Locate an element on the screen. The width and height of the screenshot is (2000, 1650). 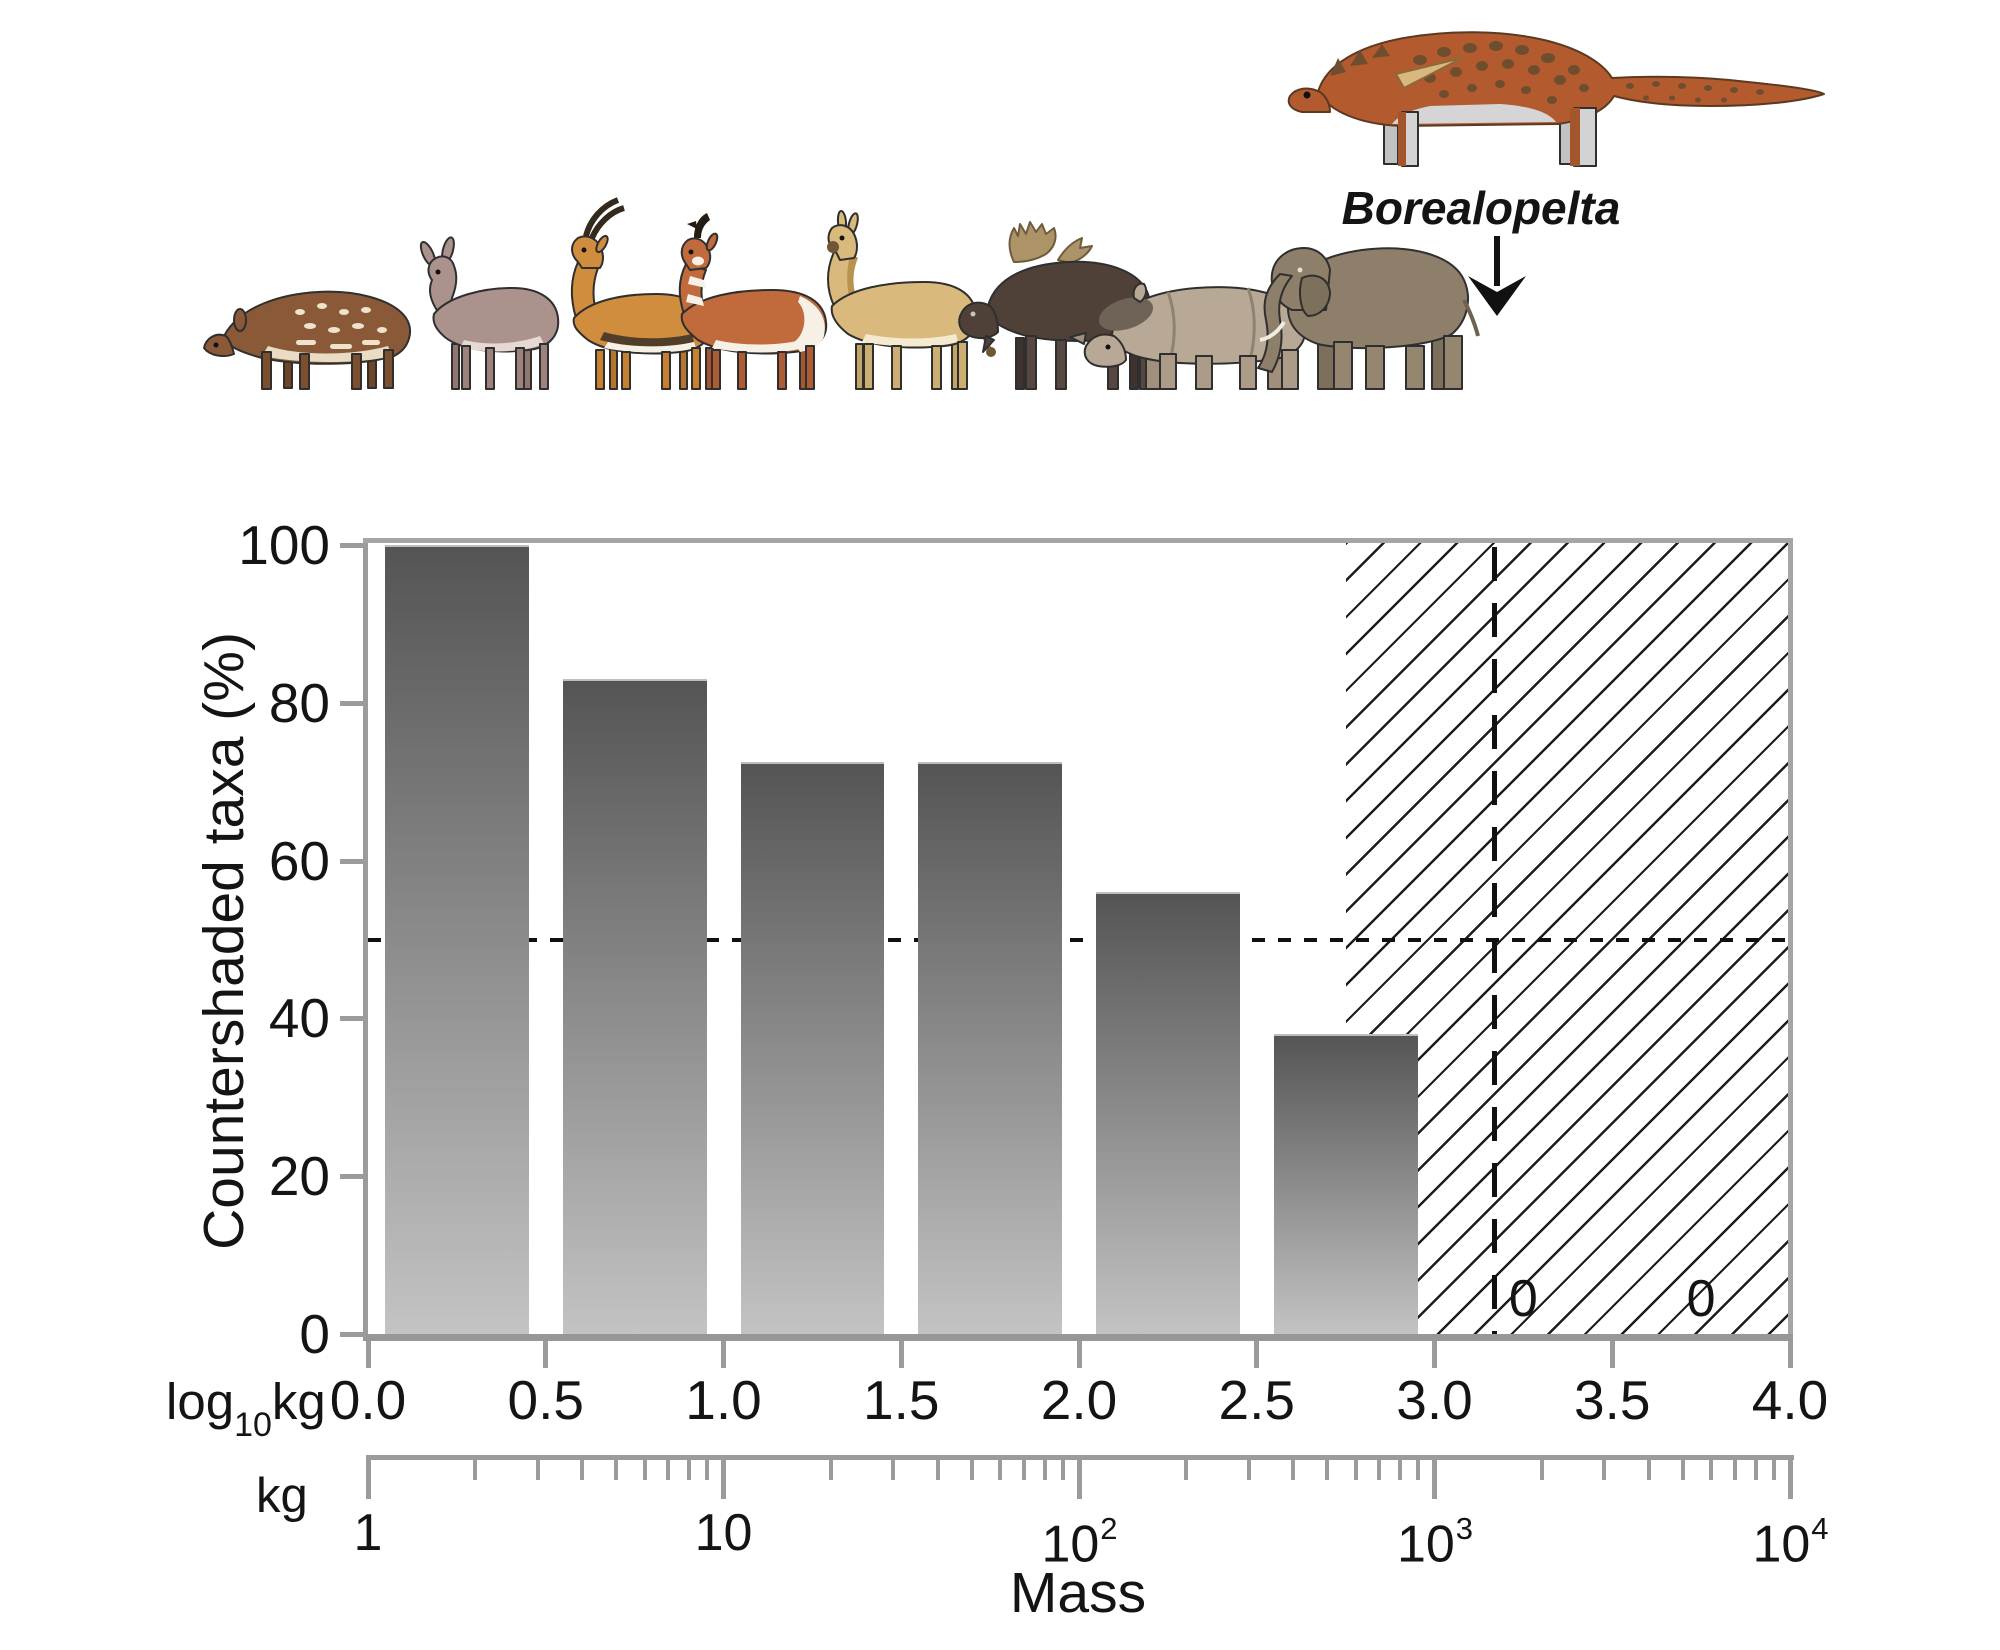
x-axis-baseline is located at coordinates (1078, 1337).